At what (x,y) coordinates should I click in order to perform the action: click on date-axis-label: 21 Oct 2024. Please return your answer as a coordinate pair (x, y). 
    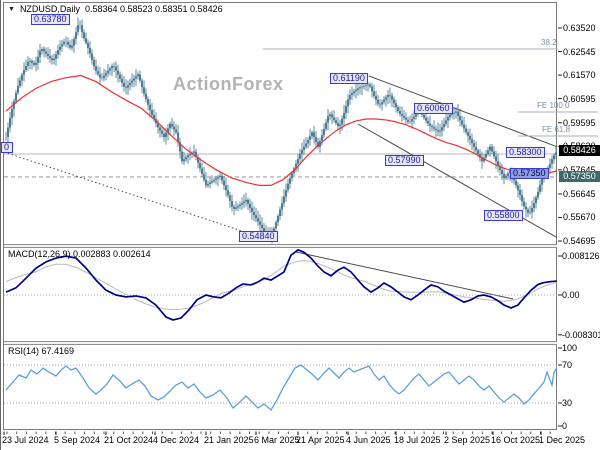
    Looking at the image, I should click on (129, 440).